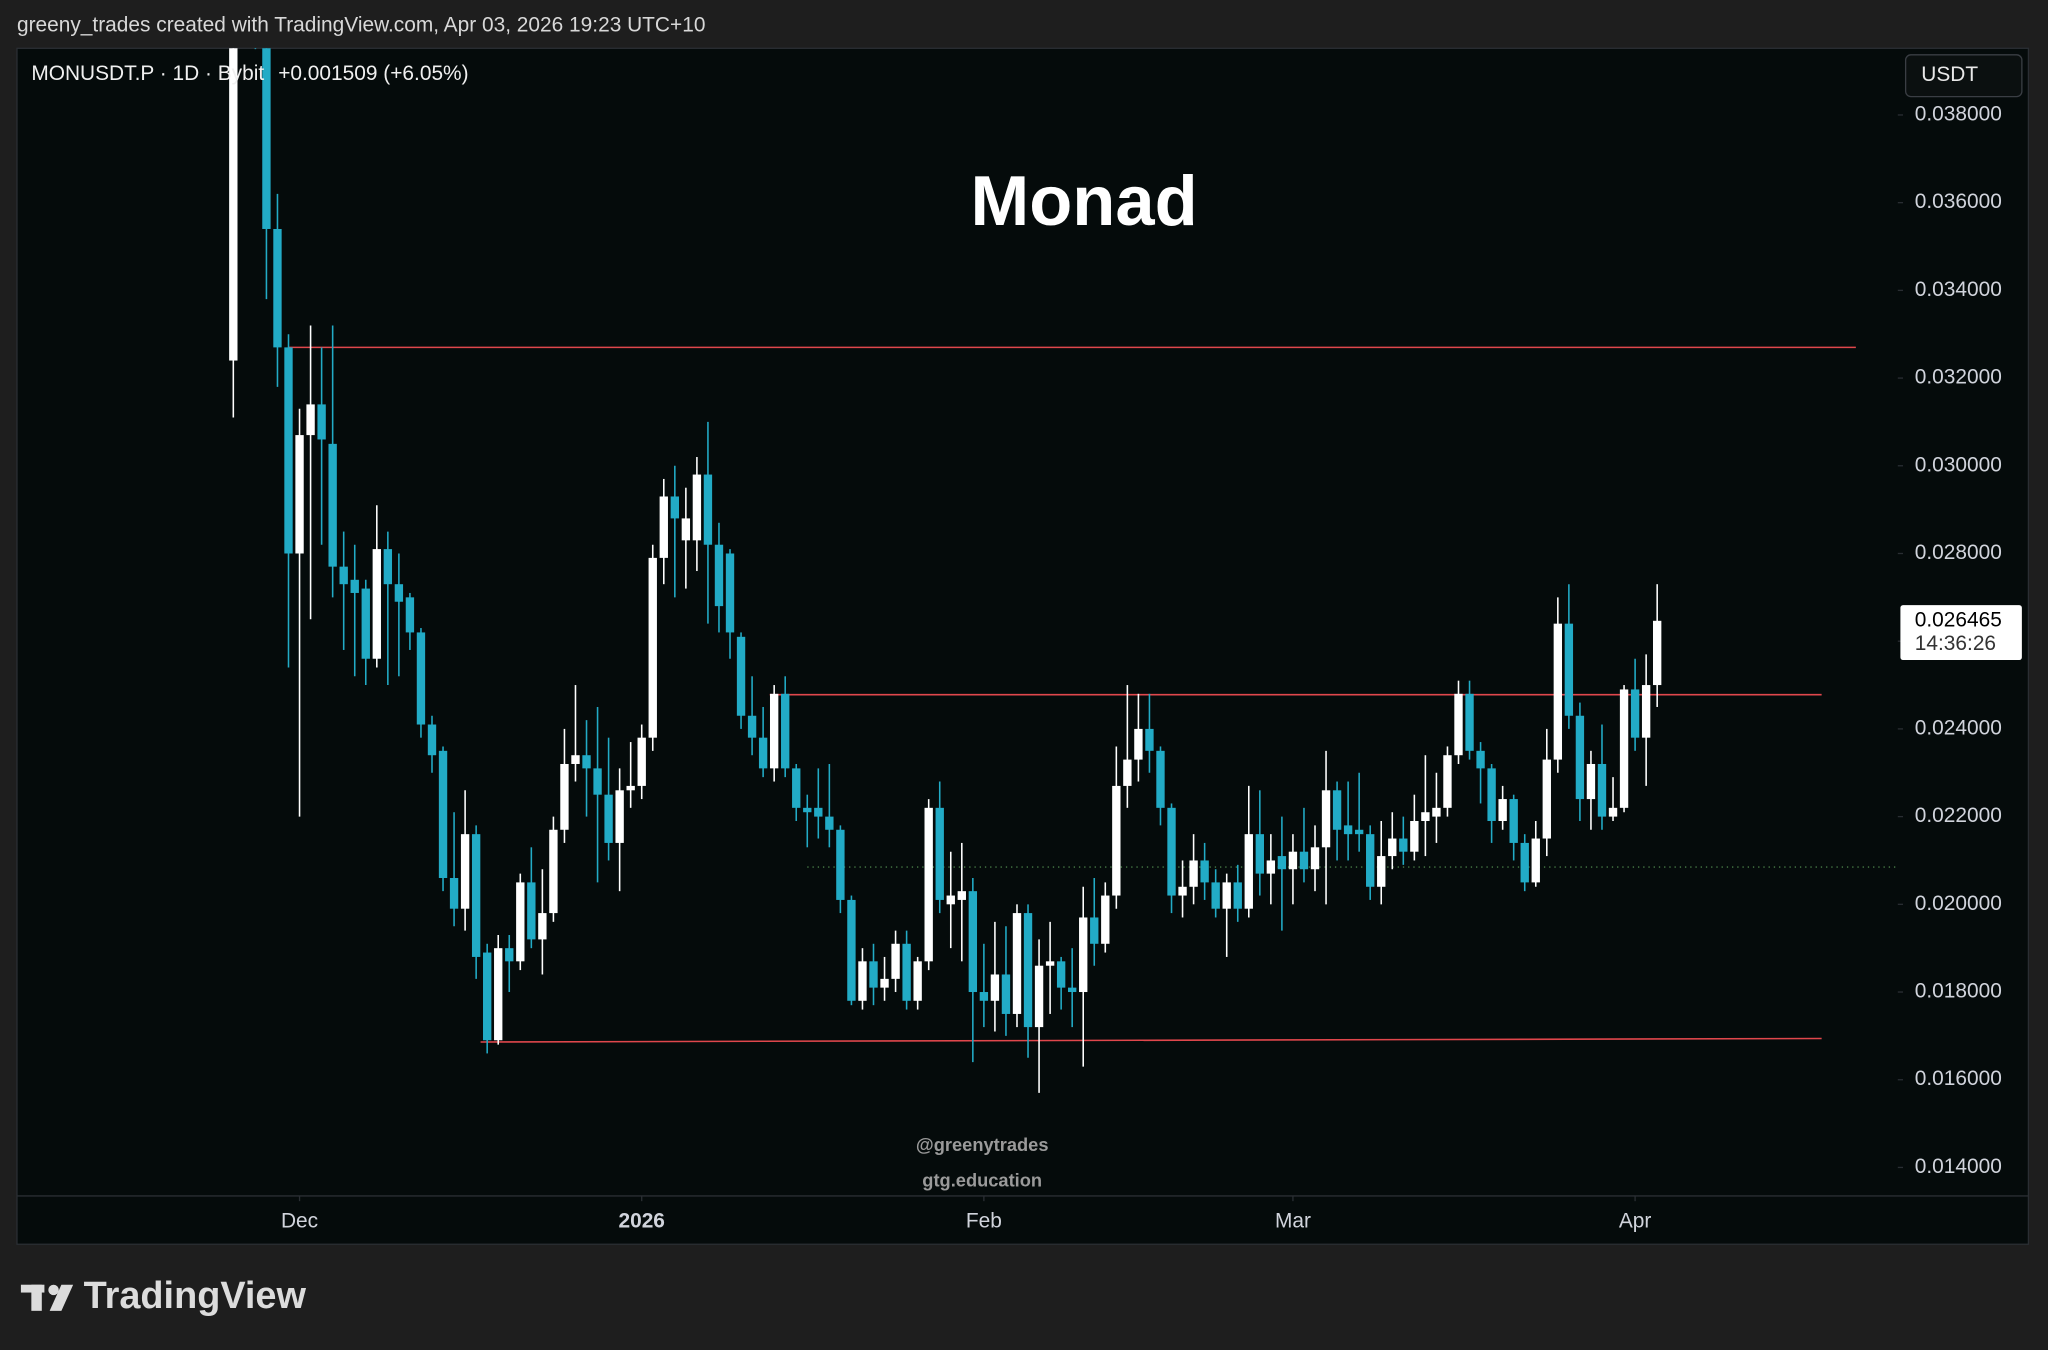 The height and width of the screenshot is (1350, 2048). Describe the element at coordinates (1958, 464) in the screenshot. I see `y-tick-label: 0.030000` at that location.